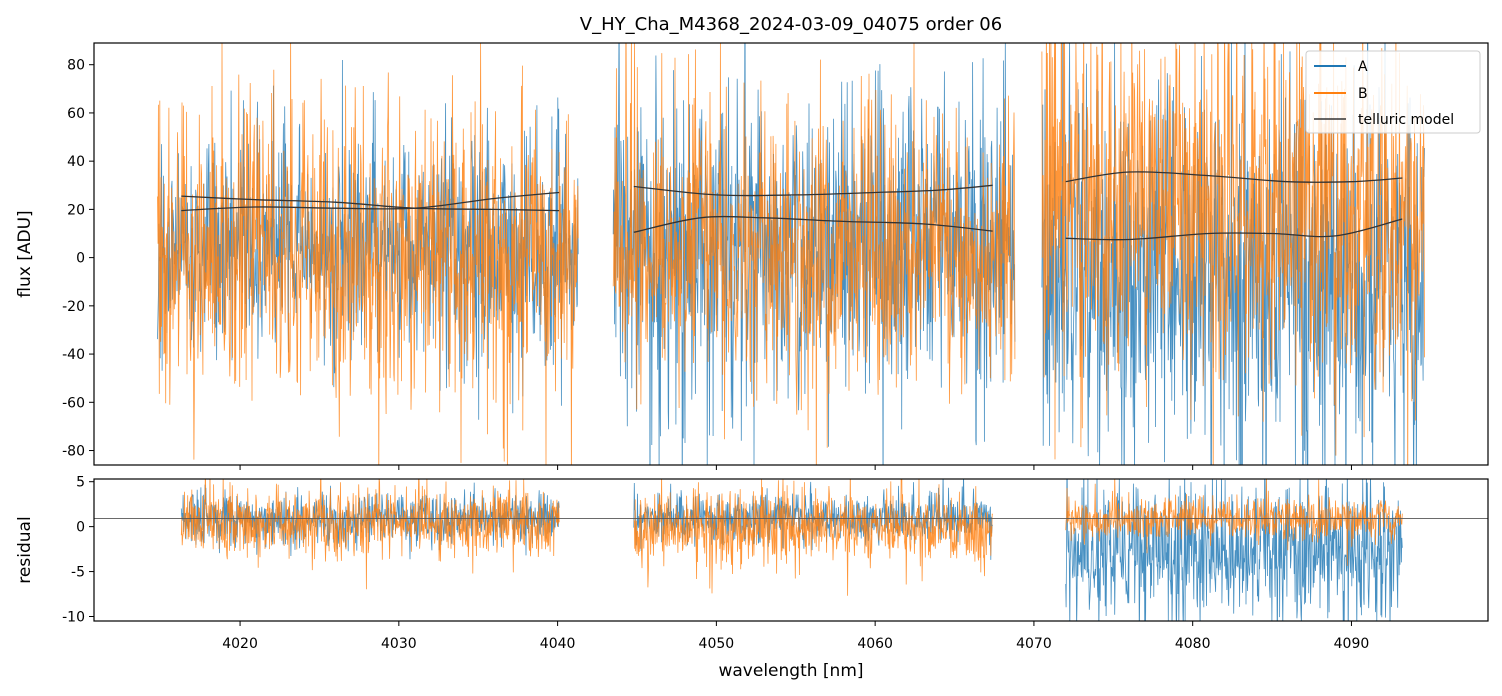  Describe the element at coordinates (795, 636) in the screenshot. I see `residual-x-ticks: 4020 4030 4040 4050 4060 4070 4080 4090` at that location.